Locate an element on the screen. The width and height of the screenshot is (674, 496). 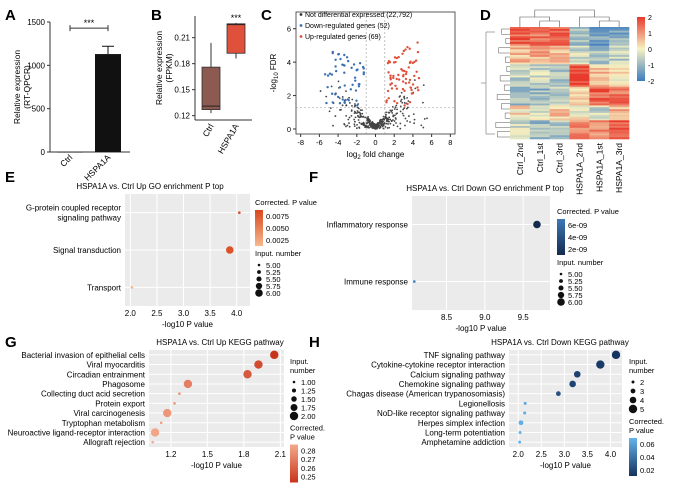
h-dot is located at coordinates (616, 355).